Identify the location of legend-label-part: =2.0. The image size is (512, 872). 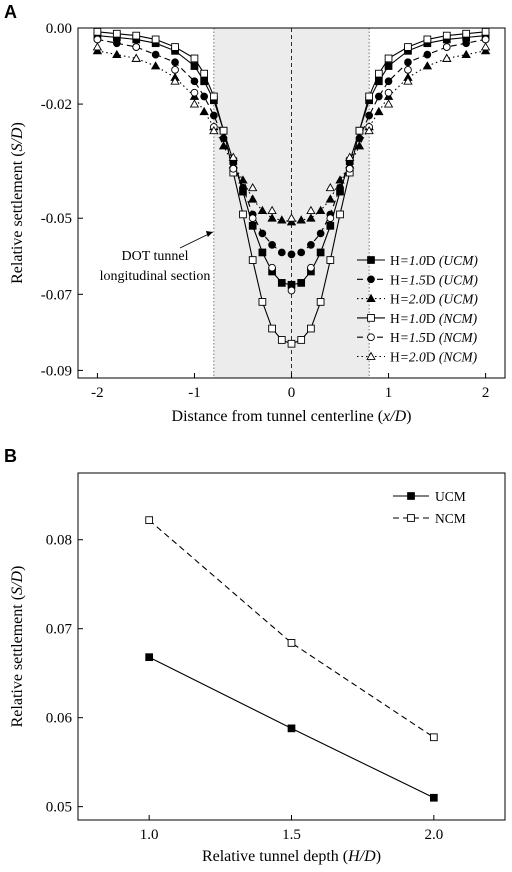
(413, 357).